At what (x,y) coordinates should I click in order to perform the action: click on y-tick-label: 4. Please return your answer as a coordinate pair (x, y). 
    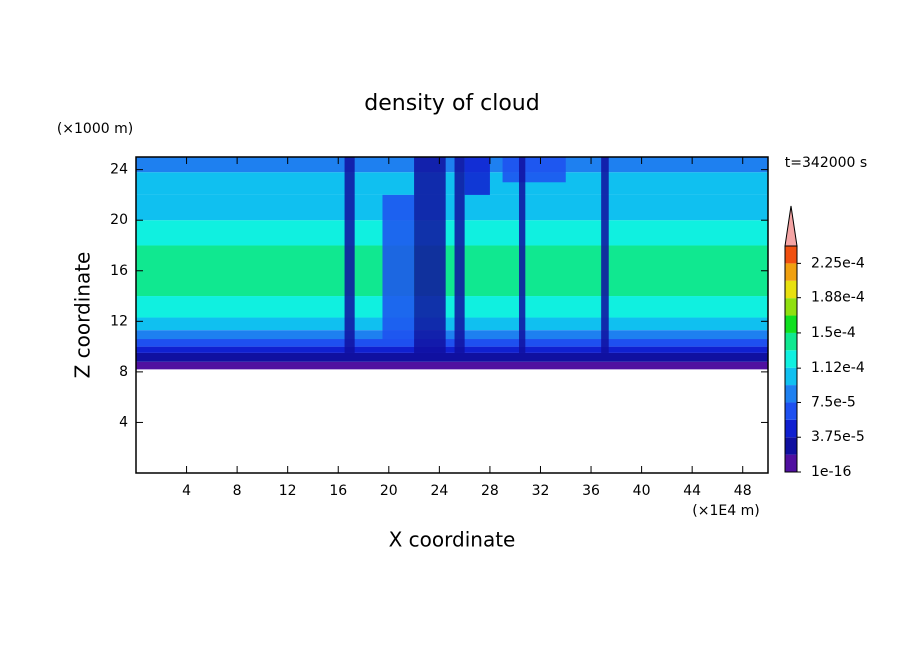
    Looking at the image, I should click on (123, 422).